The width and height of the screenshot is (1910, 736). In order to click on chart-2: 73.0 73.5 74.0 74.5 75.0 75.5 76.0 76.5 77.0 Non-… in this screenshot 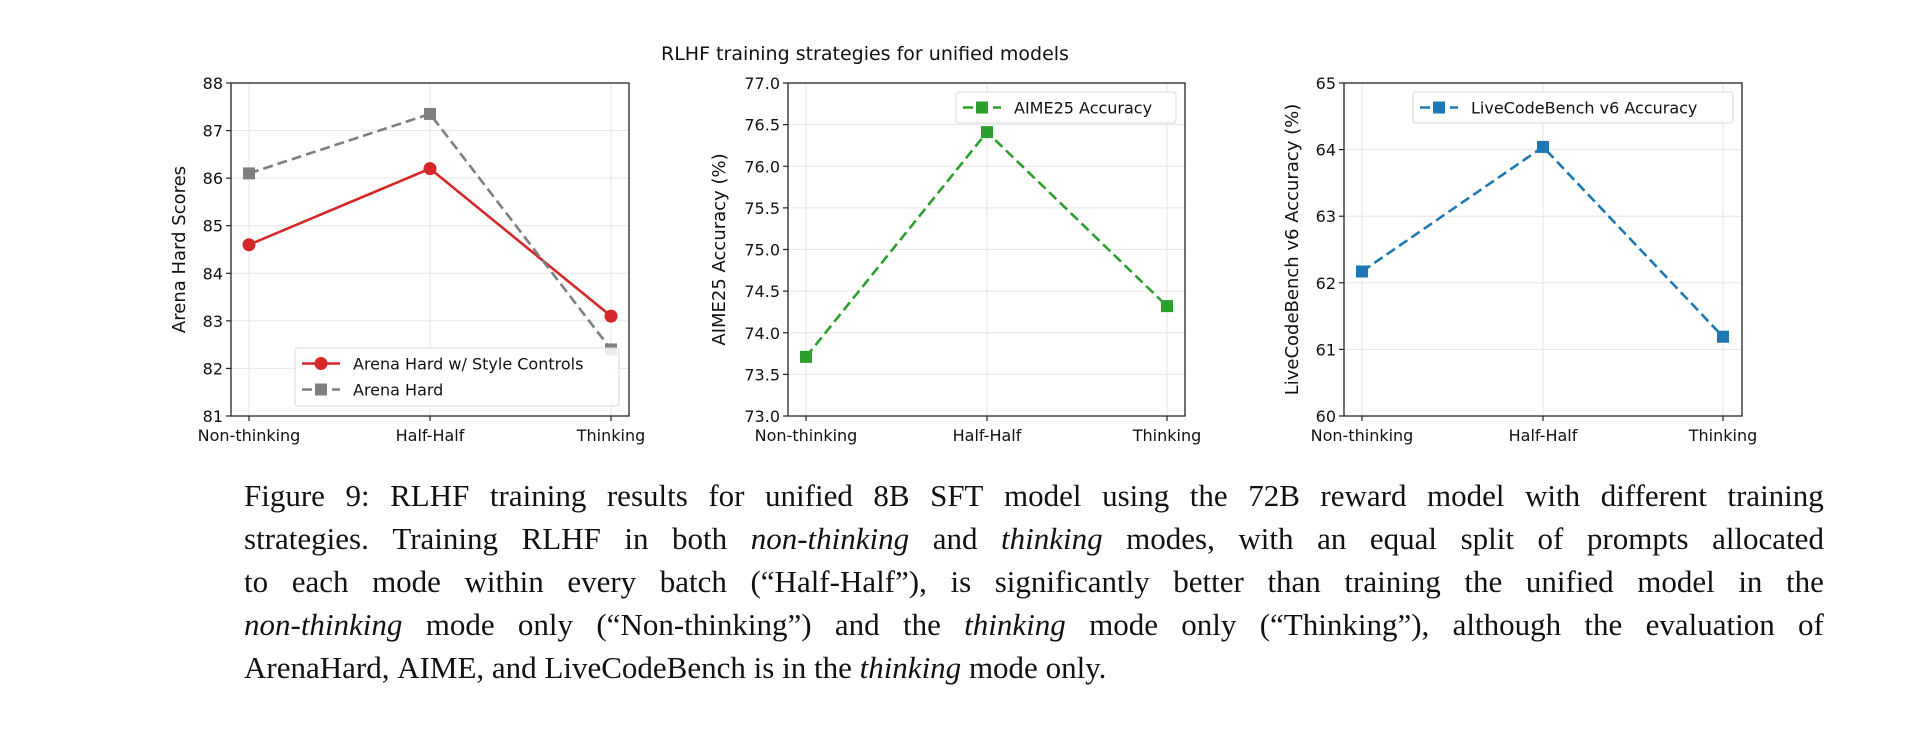, I will do `click(955, 259)`.